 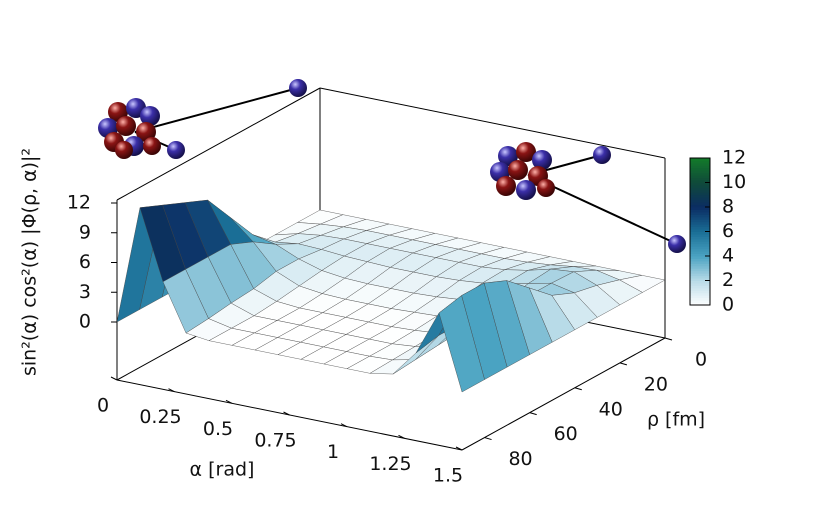 I want to click on x-tick-label: 0.25, so click(x=160, y=417).